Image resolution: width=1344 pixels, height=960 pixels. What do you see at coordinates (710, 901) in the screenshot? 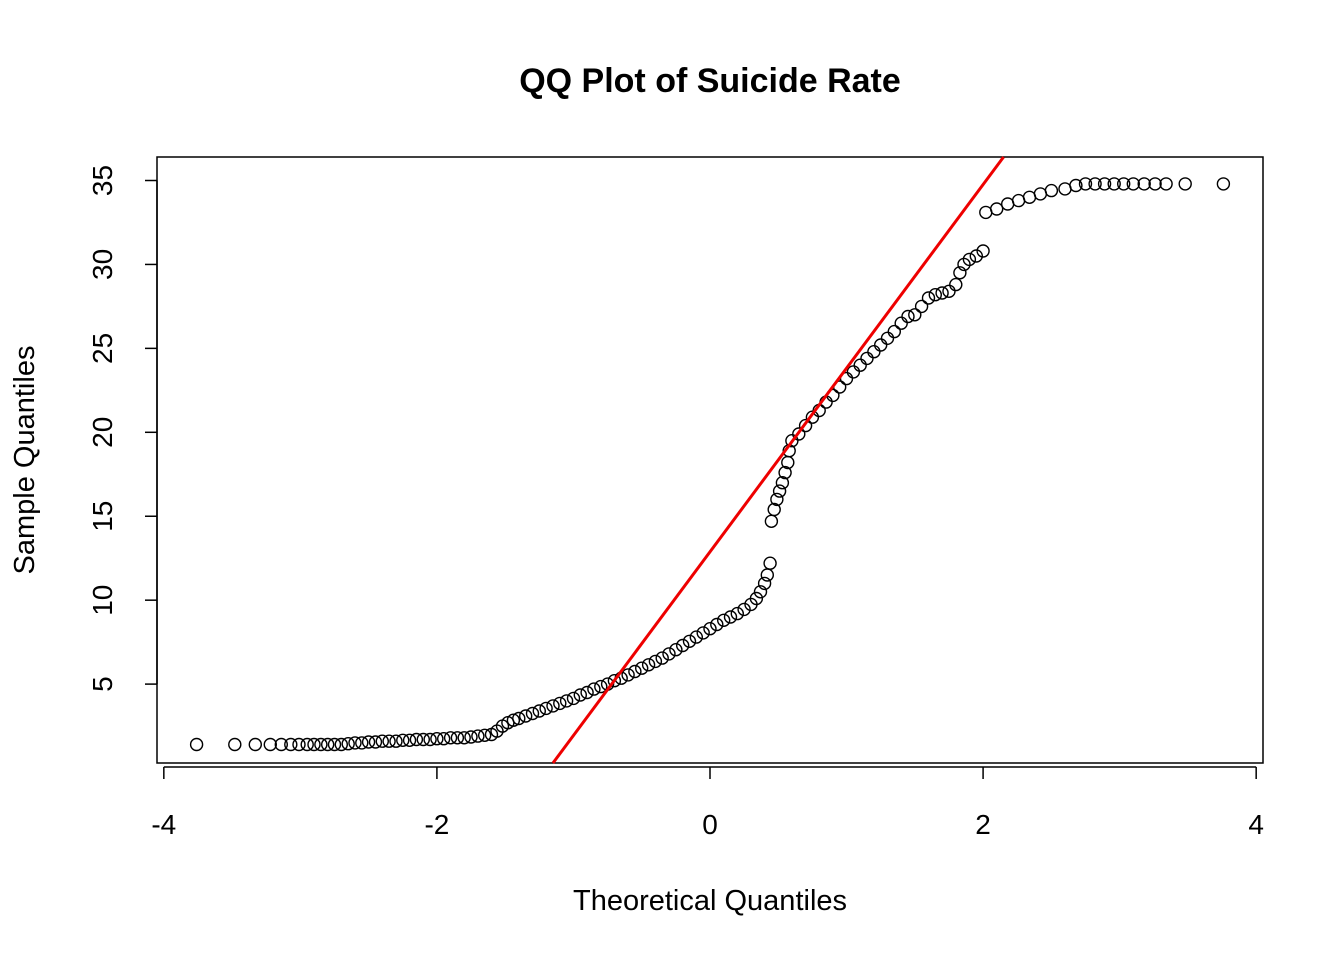
I see `x-axis-label: Theoretical Quantiles` at bounding box center [710, 901].